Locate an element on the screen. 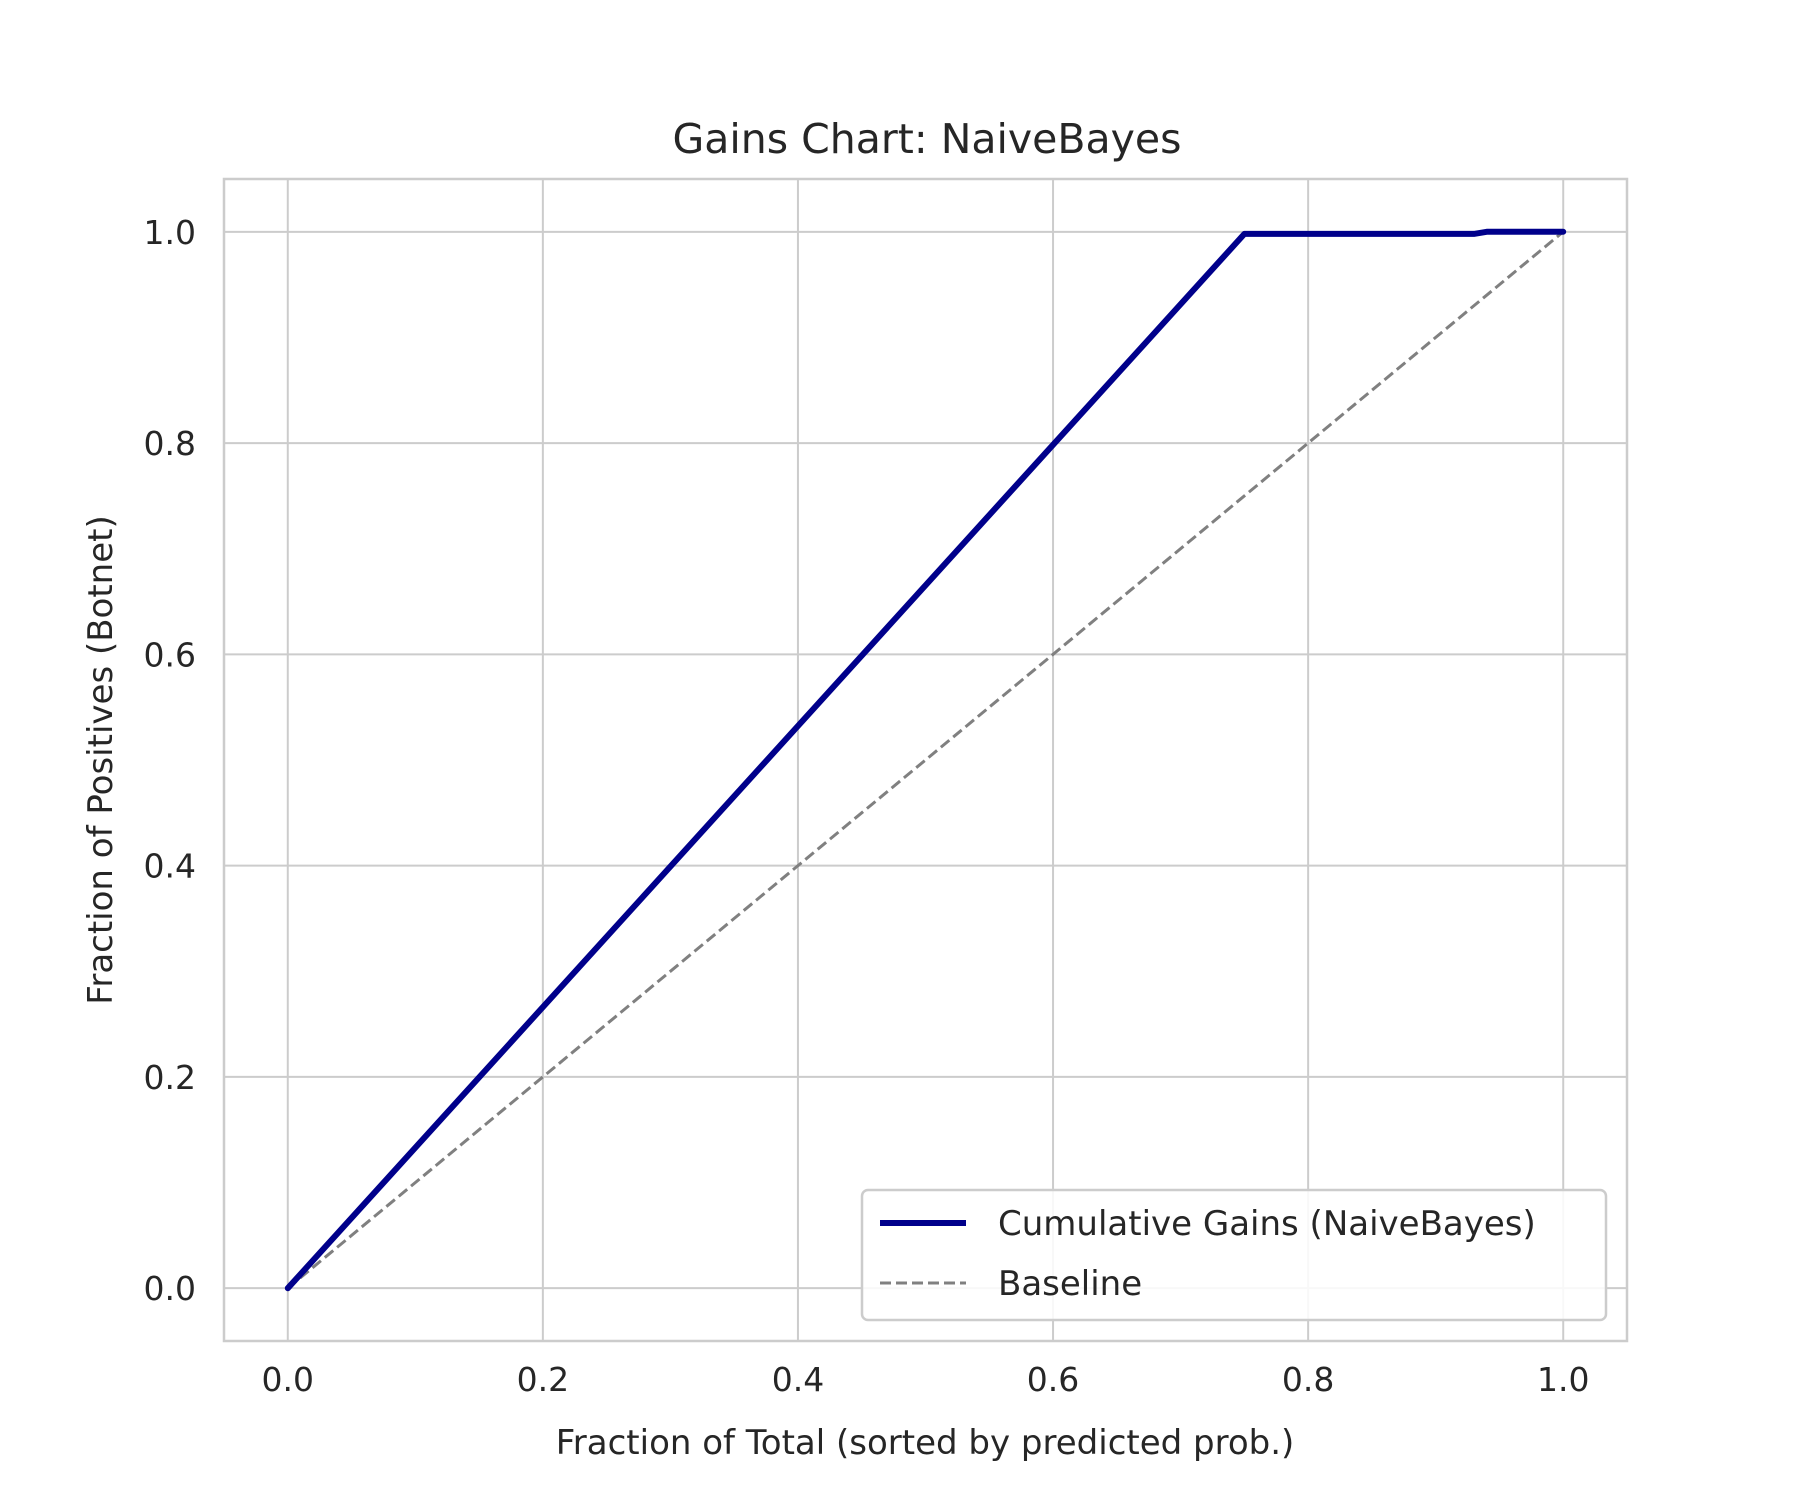 This screenshot has height=1500, width=1800. x-tick-label-2: 0.4 is located at coordinates (798, 1379).